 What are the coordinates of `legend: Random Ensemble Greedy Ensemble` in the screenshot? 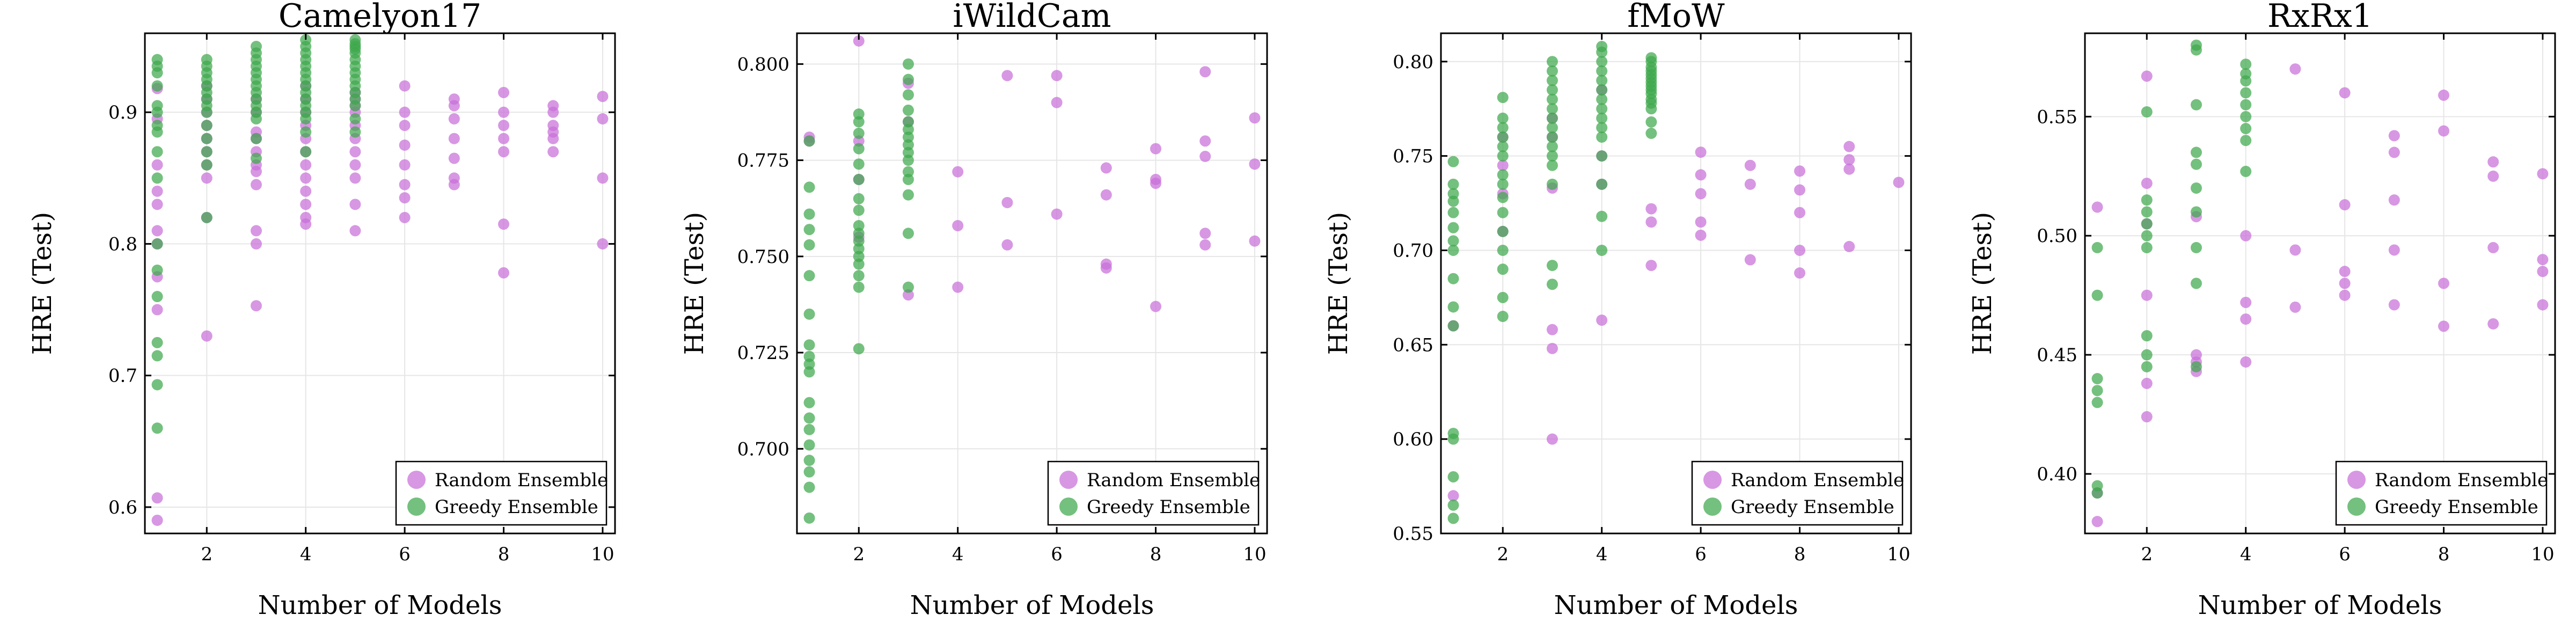 It's located at (2441, 493).